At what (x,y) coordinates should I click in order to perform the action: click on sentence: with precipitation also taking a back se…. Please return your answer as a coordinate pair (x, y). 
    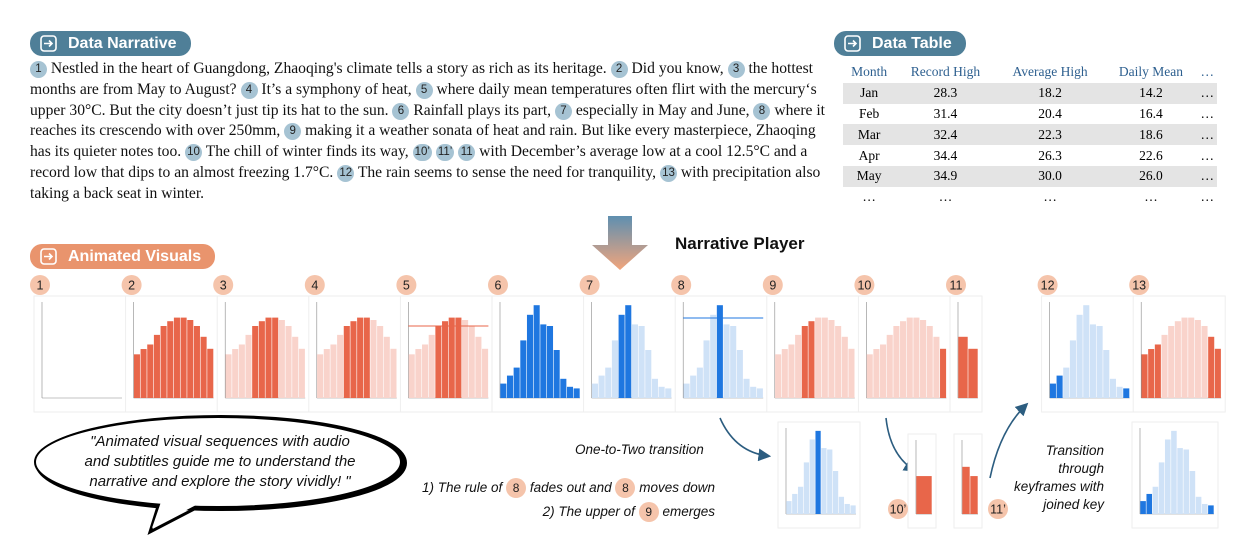
    Looking at the image, I should click on (425, 182).